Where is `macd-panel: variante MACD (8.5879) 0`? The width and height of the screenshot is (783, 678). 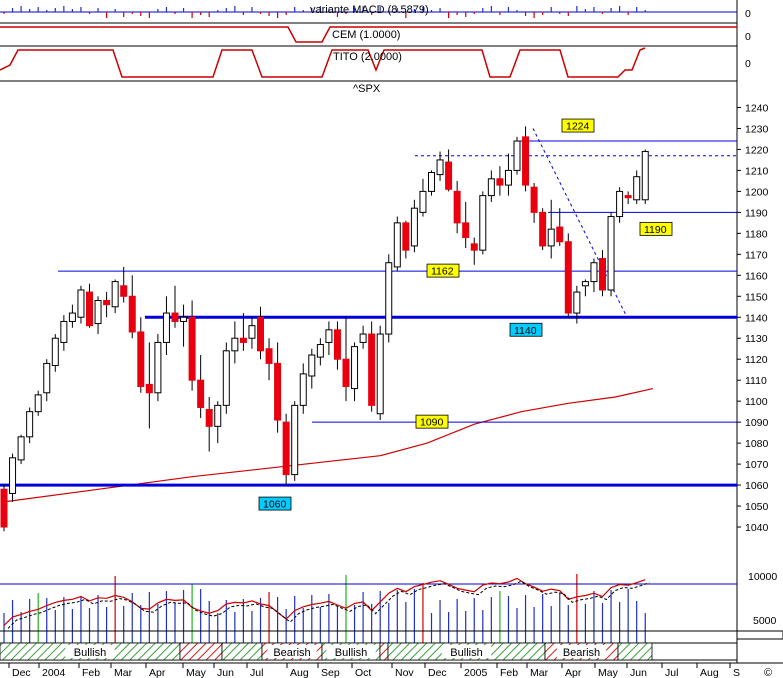
macd-panel: variante MACD (8.5879) 0 is located at coordinates (375, 12).